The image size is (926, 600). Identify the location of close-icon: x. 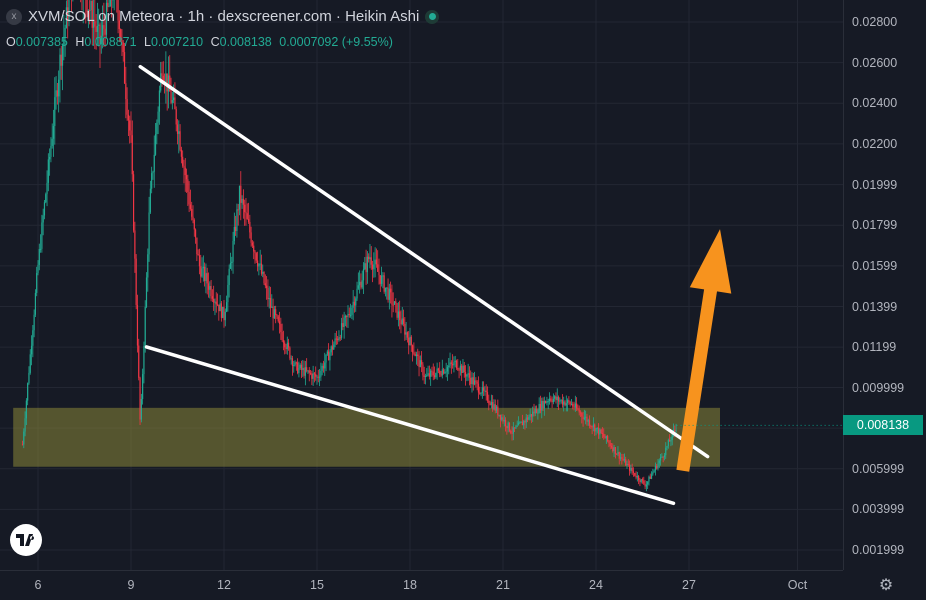
(14, 16).